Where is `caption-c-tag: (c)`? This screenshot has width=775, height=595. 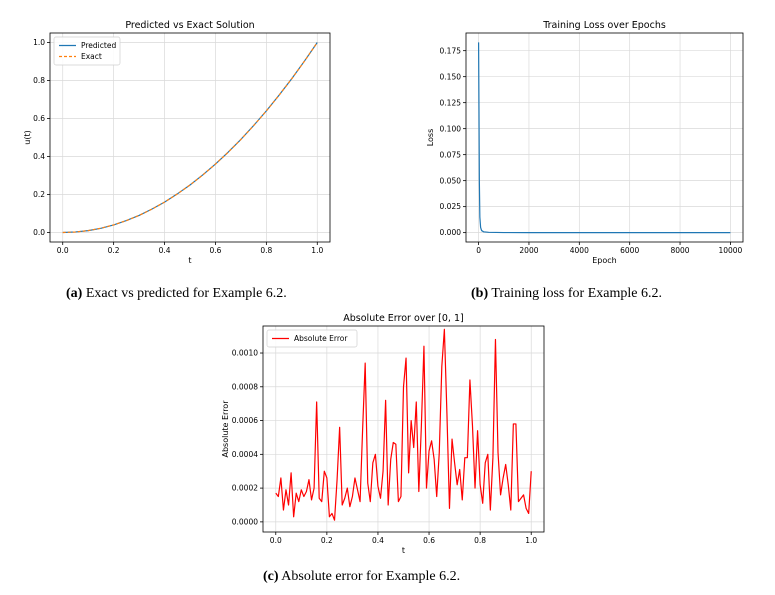 caption-c-tag: (c) is located at coordinates (271, 576).